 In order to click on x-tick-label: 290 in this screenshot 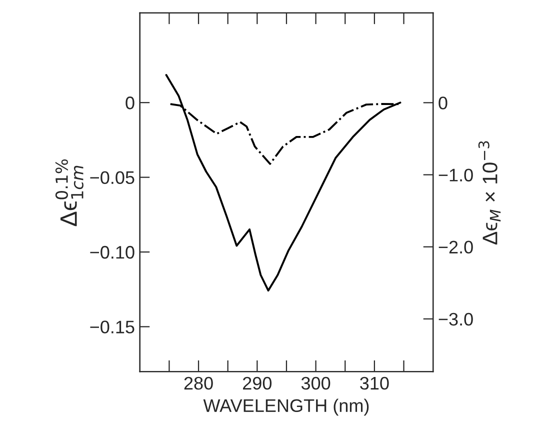, I will do `click(257, 383)`.